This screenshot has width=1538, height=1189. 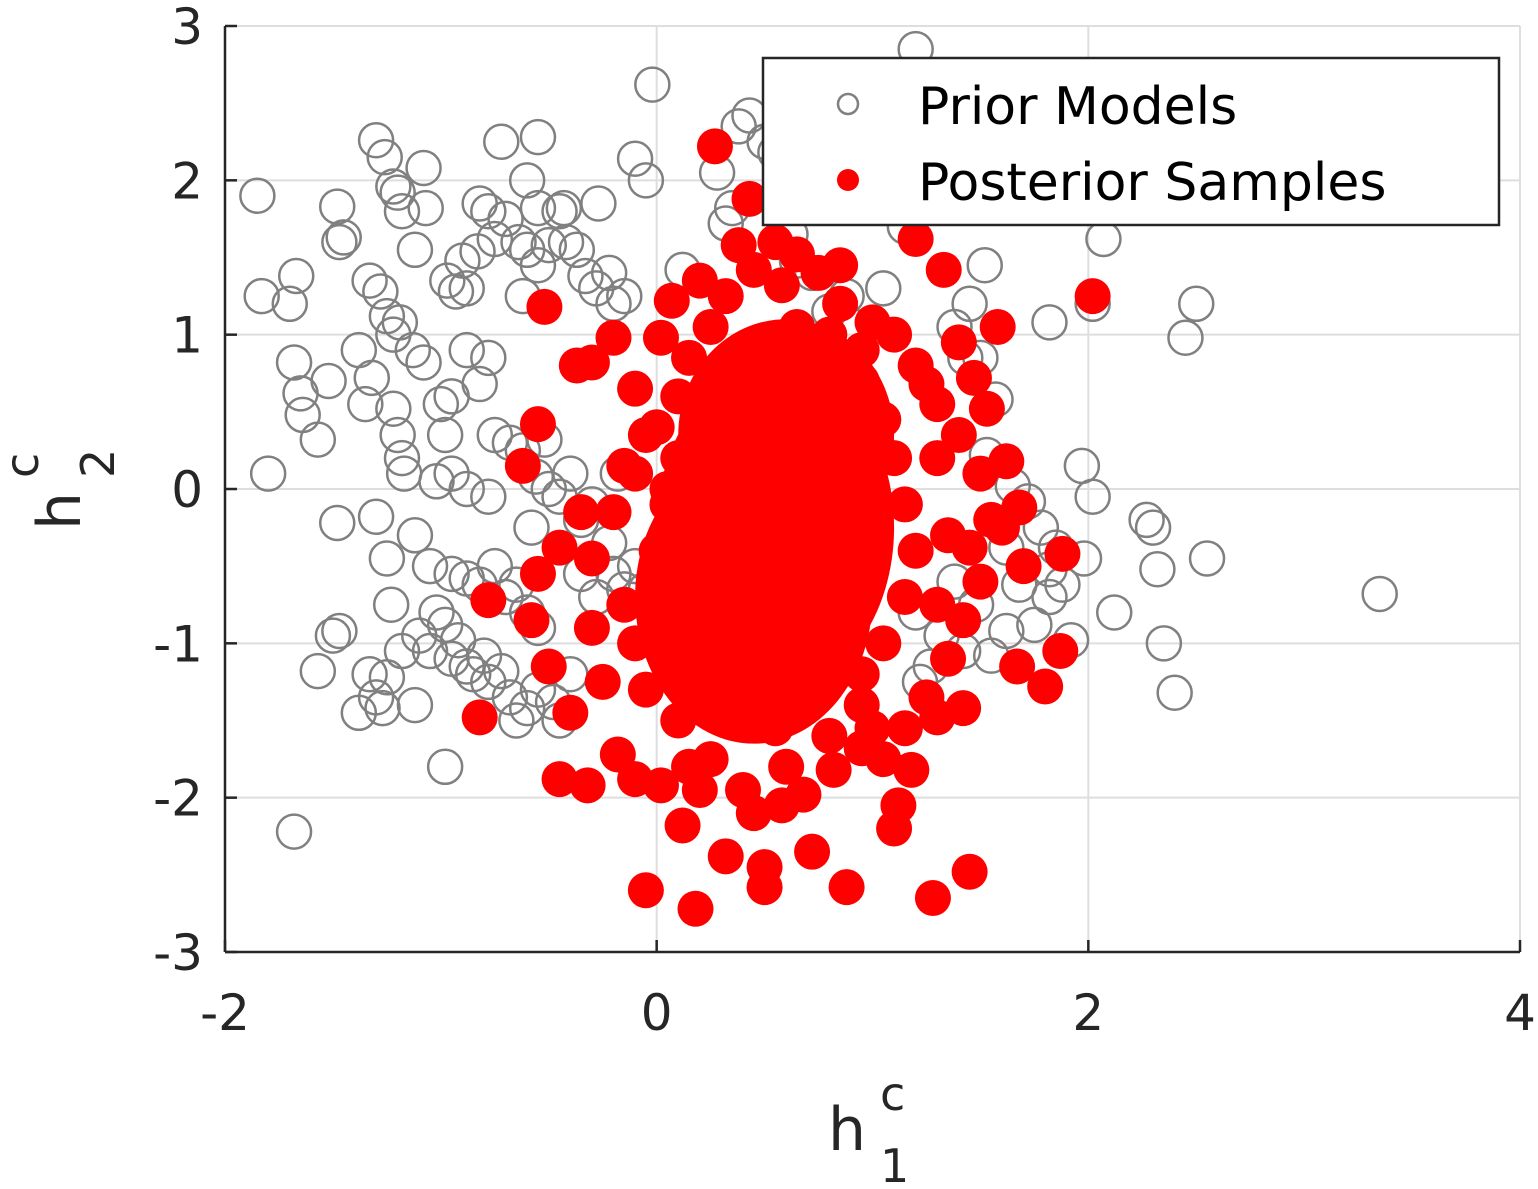 What do you see at coordinates (62, 489) in the screenshot?
I see `y-axis-label: h c 2` at bounding box center [62, 489].